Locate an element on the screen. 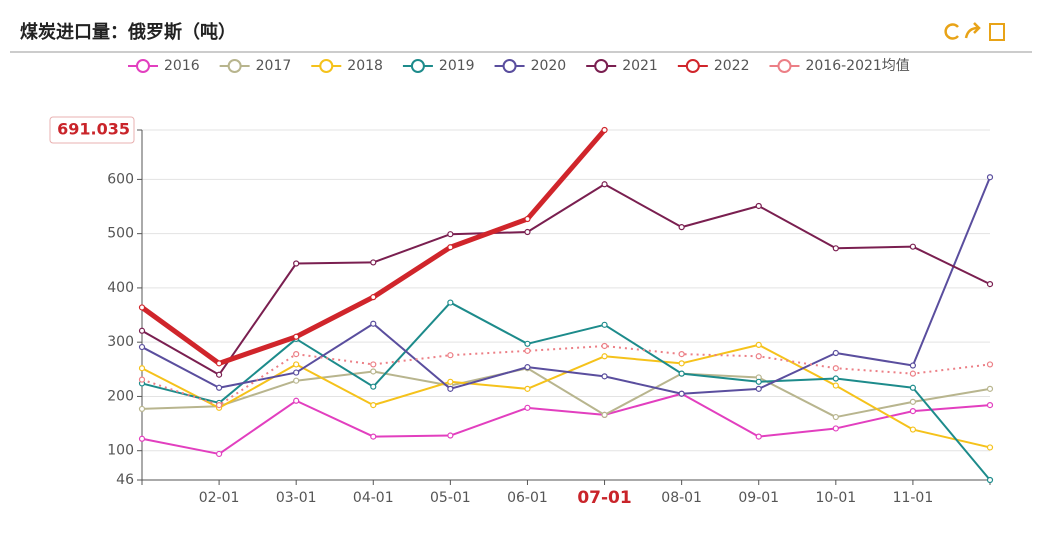 The width and height of the screenshot is (1047, 559). x-tick-label: 02-01 is located at coordinates (219, 498).